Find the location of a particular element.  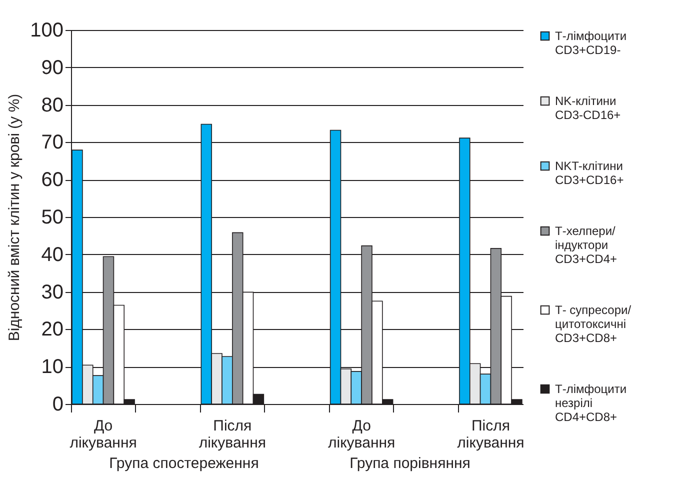

y-tick-label: 10 is located at coordinates (52, 367).